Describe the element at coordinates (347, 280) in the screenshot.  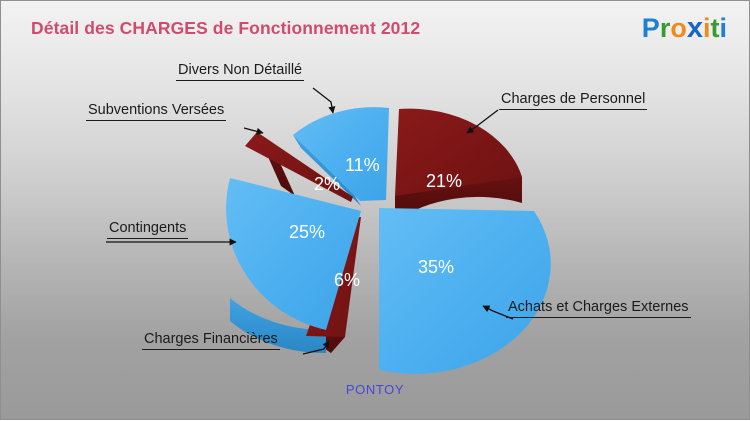
I see `value-label-charges-financieres: 6%` at that location.